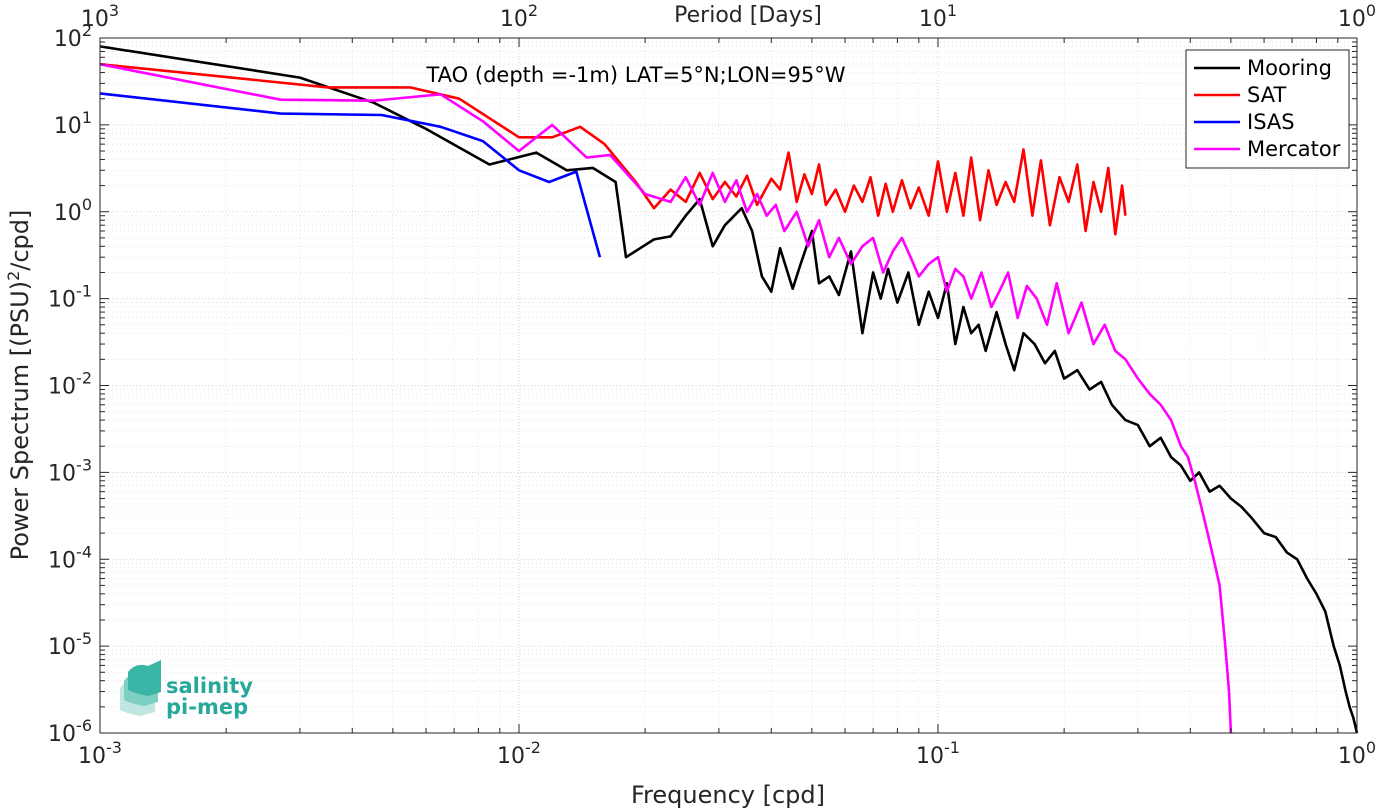 The width and height of the screenshot is (1383, 809). I want to click on x-tick-label: 10⁰, so click(1357, 753).